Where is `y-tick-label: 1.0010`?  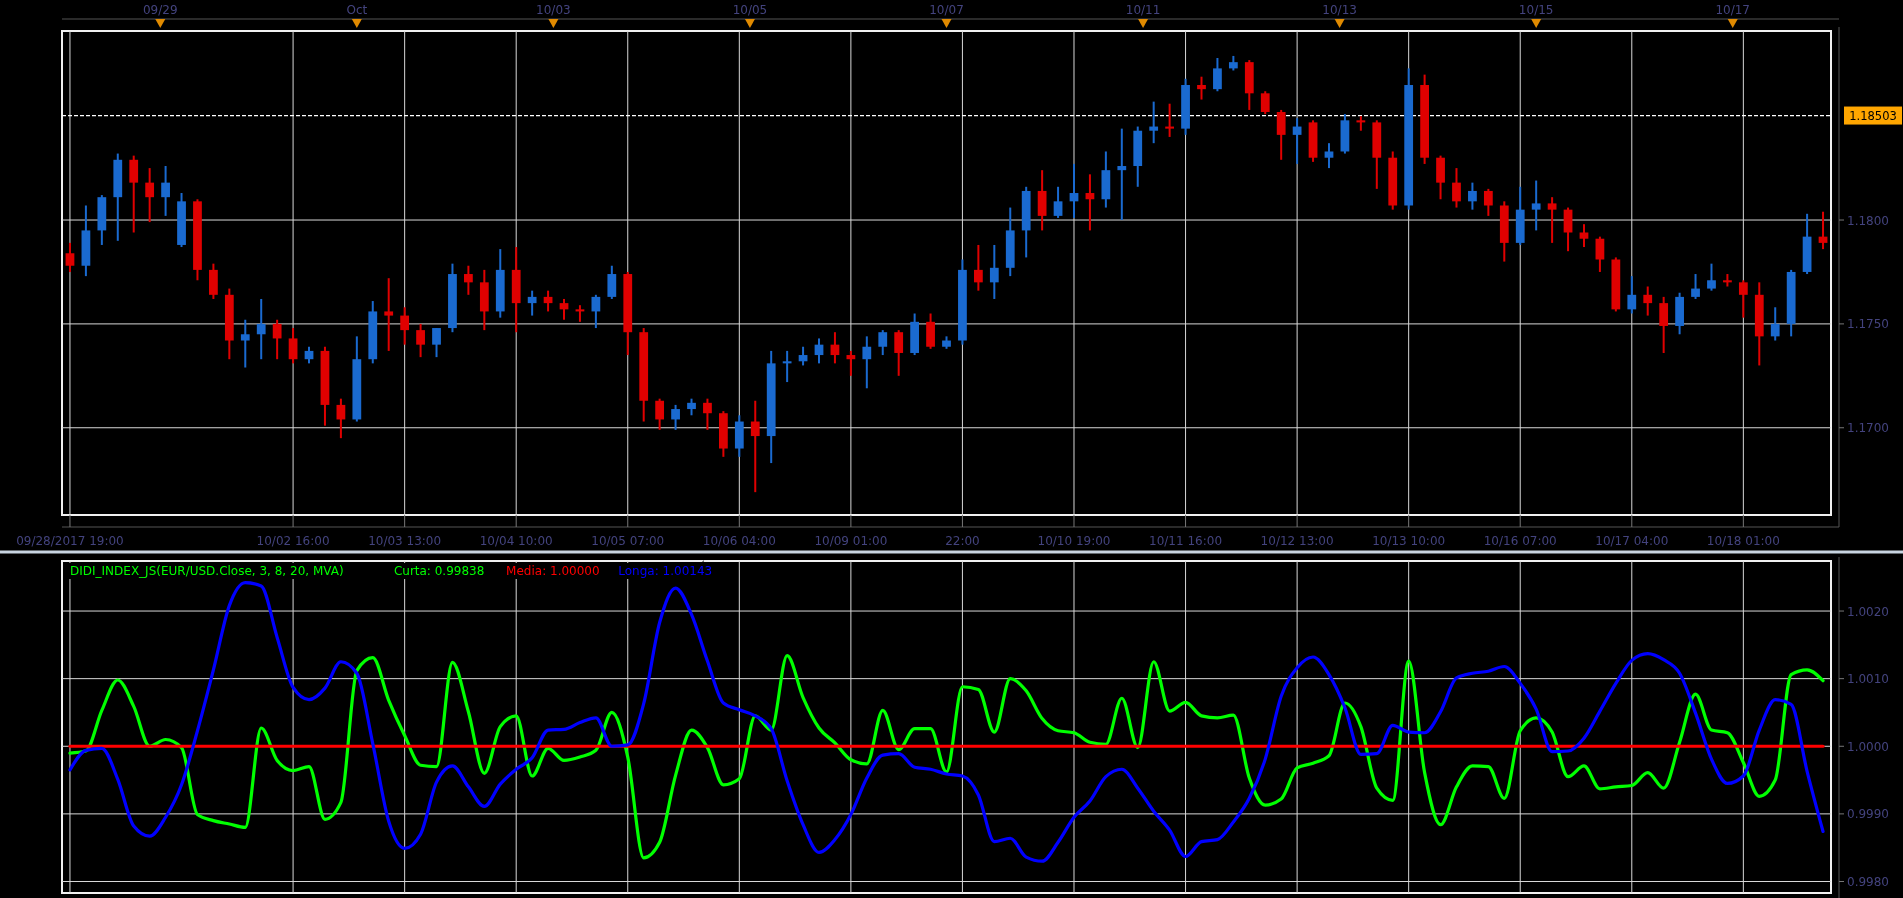
y-tick-label: 1.0010 is located at coordinates (1868, 679).